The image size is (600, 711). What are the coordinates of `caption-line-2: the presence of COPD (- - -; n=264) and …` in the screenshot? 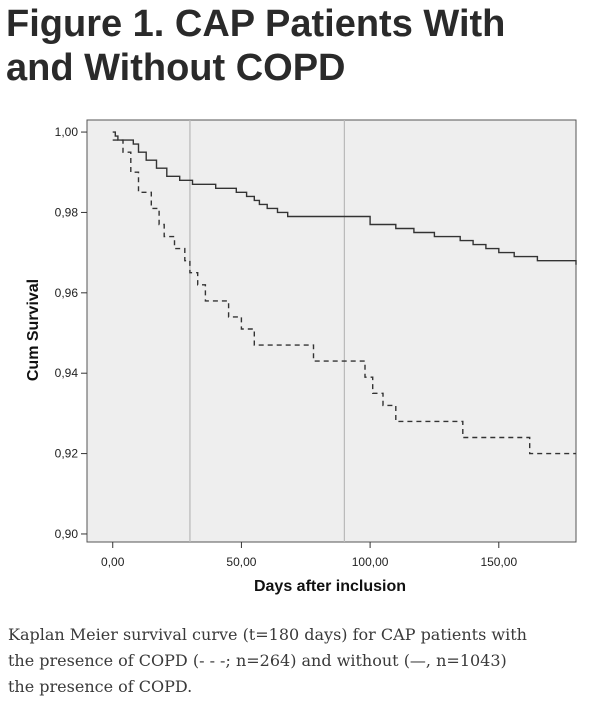 It's located at (257, 660).